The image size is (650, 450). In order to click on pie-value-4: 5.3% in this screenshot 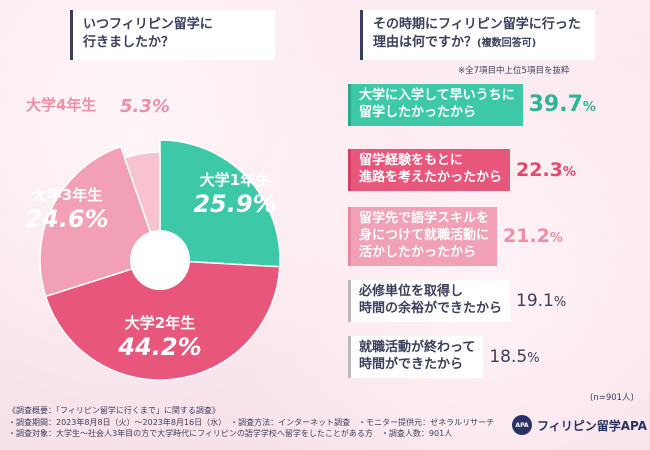, I will do `click(145, 106)`.